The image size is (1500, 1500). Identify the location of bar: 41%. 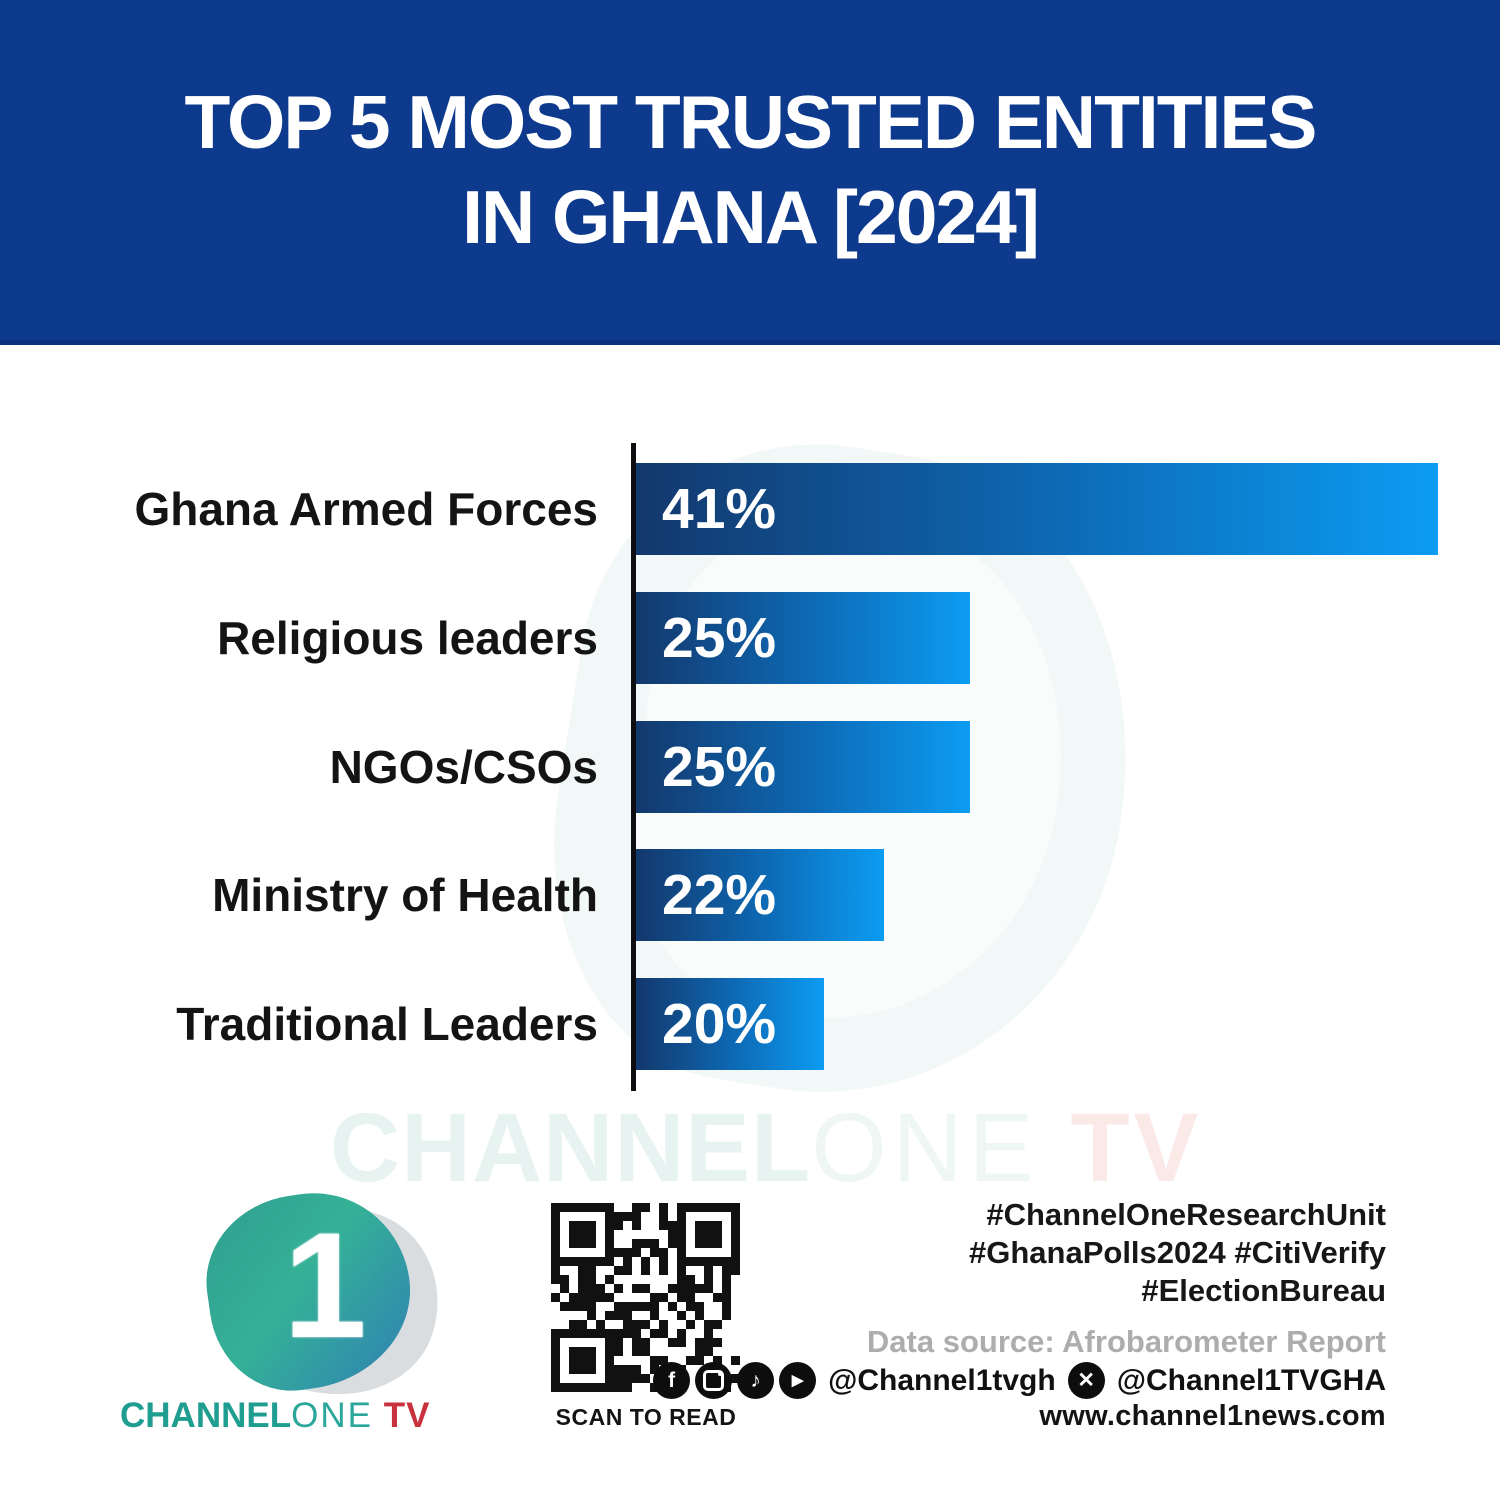
(1037, 509).